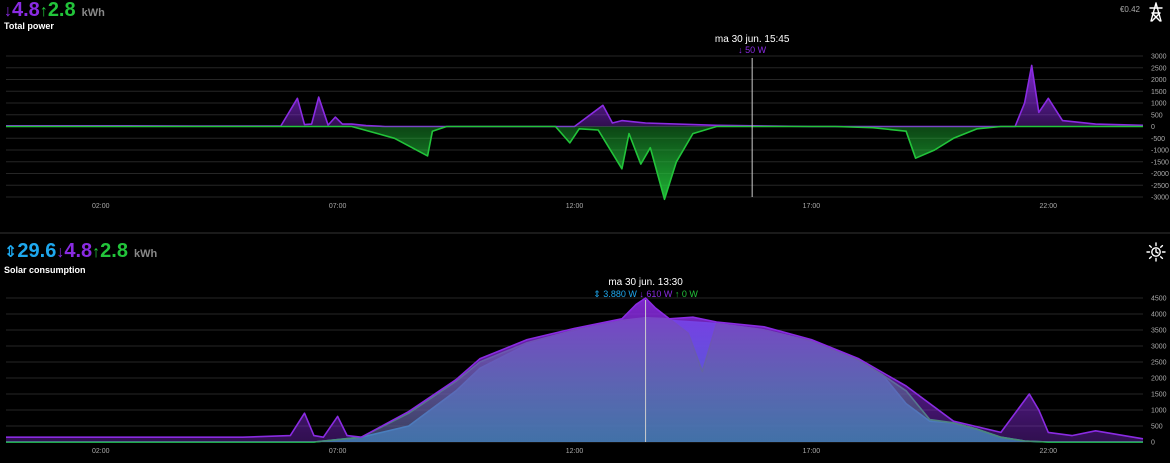 Image resolution: width=1170 pixels, height=463 pixels. I want to click on y-tick-label: 4000, so click(1159, 315).